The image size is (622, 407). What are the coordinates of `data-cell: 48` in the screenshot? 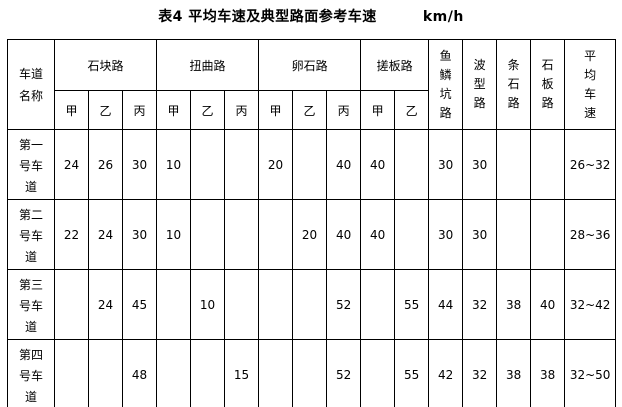 It's located at (139, 373).